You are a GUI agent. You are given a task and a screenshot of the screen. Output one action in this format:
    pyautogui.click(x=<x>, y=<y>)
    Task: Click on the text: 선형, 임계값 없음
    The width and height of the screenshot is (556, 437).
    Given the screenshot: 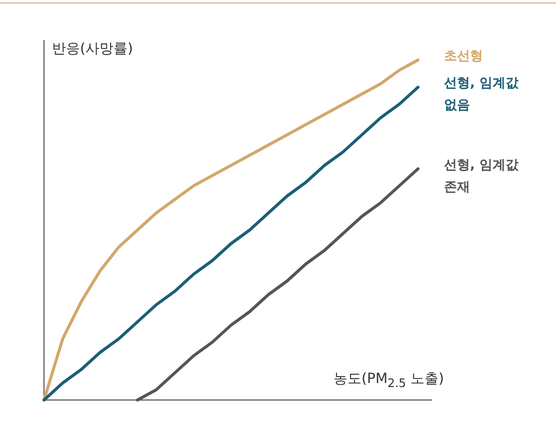 What is the action you would take?
    pyautogui.click(x=482, y=95)
    